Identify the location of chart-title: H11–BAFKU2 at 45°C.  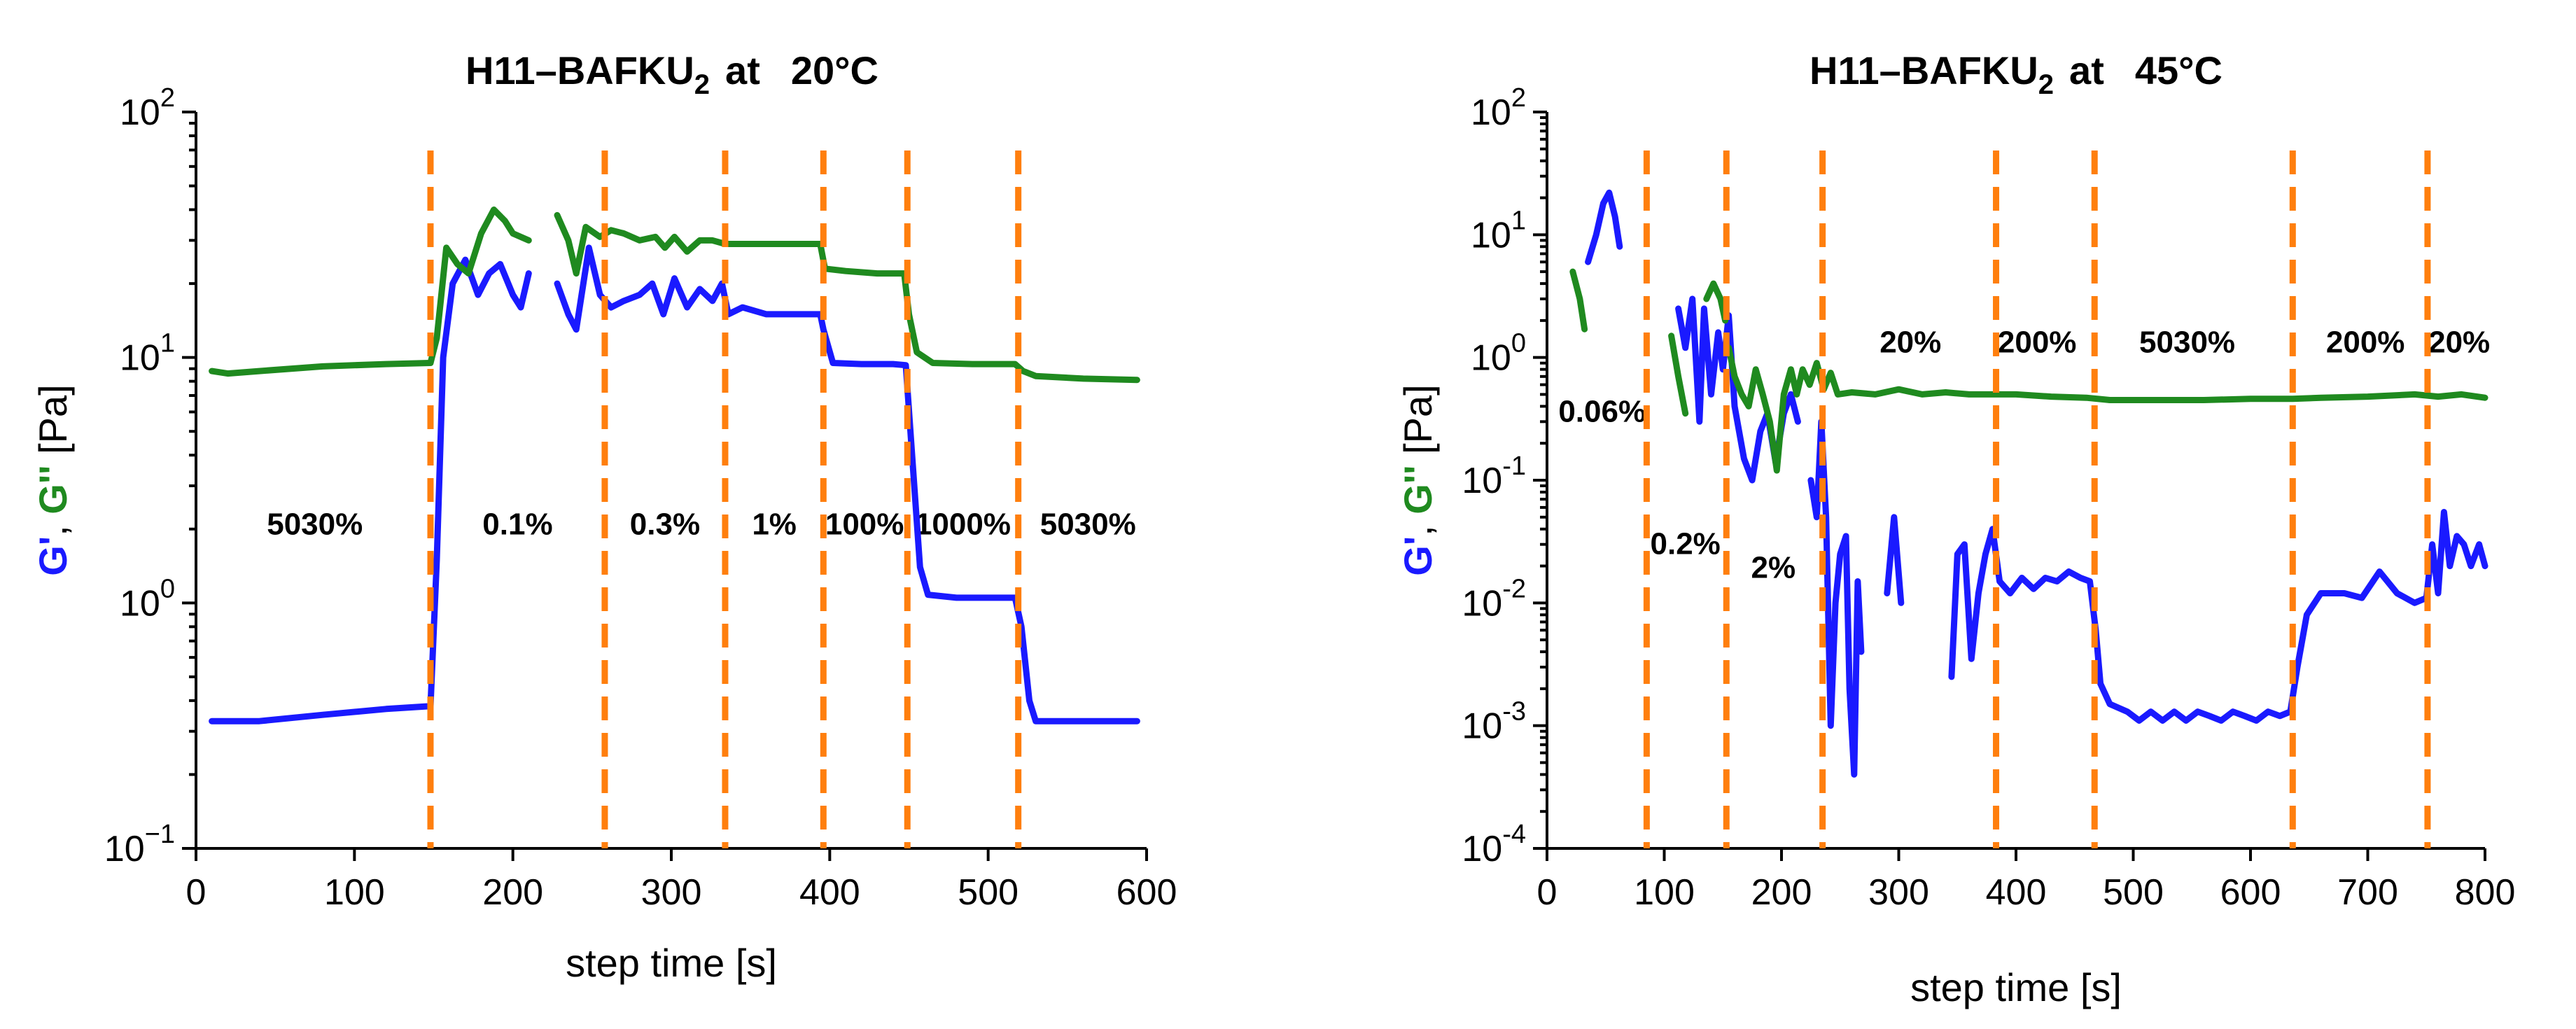
(2015, 74).